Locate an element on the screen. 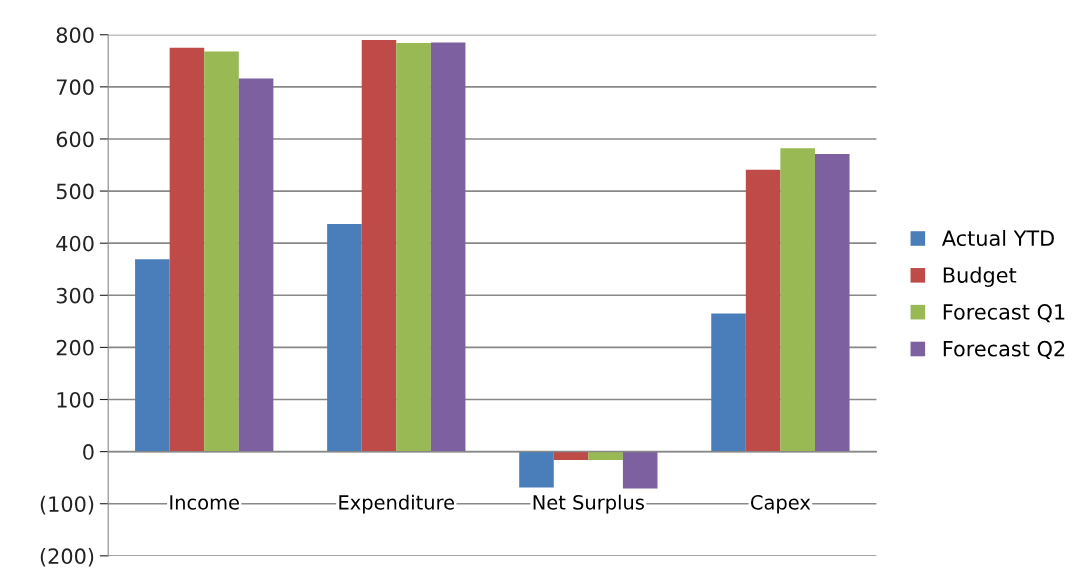 The image size is (1082, 579). y-tick-label: 700 is located at coordinates (75, 87).